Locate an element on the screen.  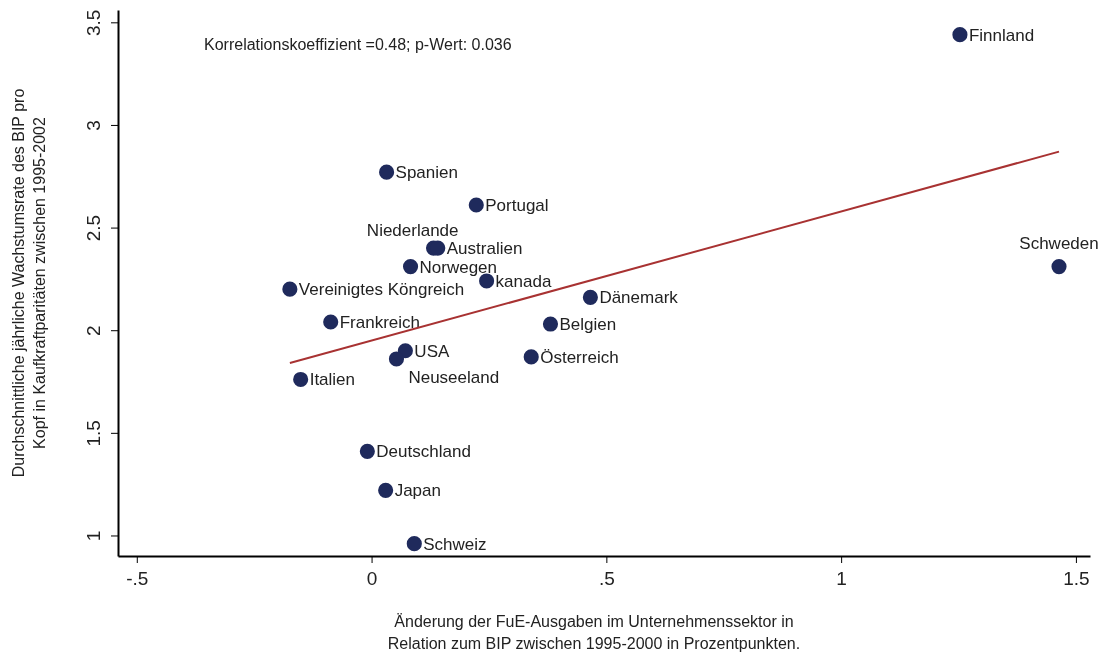
series-label: Portugal is located at coordinates (517, 205).